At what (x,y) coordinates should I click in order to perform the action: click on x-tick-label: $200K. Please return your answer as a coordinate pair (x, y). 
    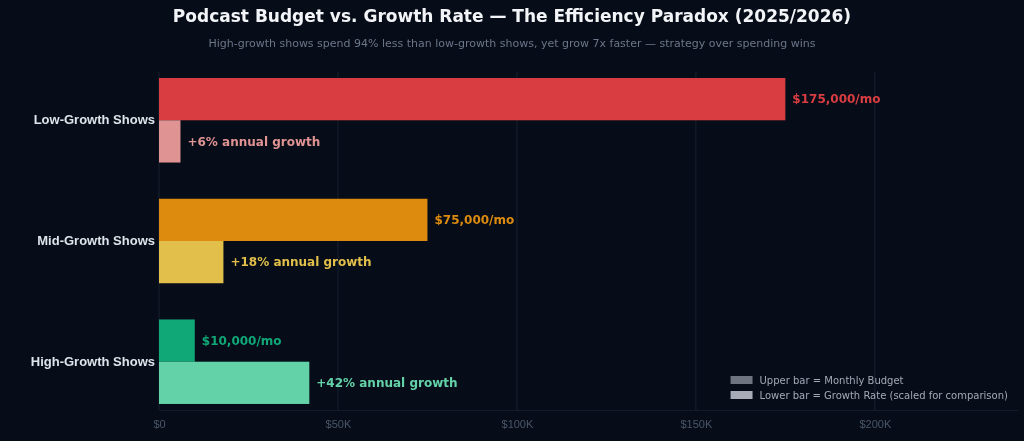
    Looking at the image, I should click on (875, 423).